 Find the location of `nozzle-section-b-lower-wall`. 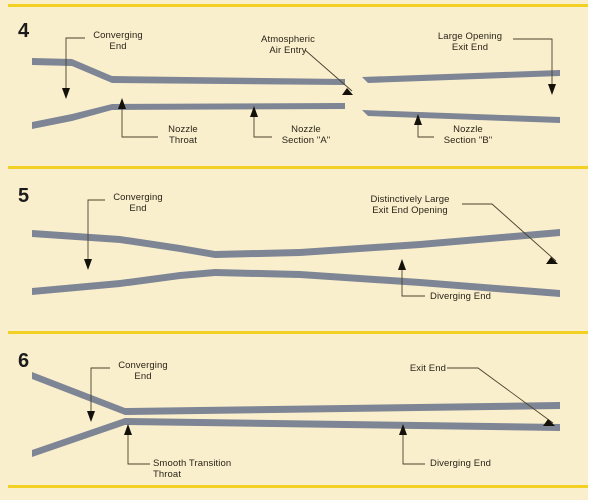

nozzle-section-b-lower-wall is located at coordinates (461, 116).